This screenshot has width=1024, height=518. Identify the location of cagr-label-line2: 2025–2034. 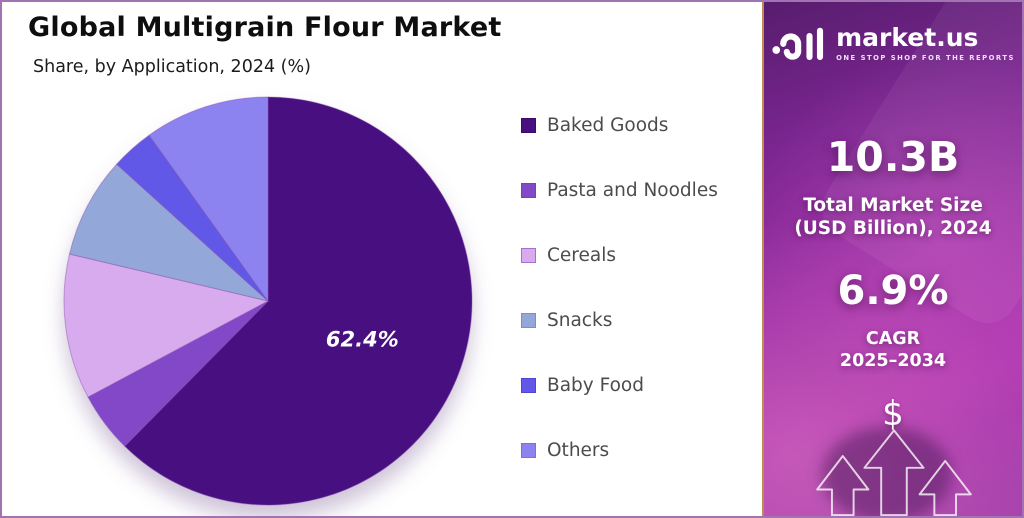
(893, 361).